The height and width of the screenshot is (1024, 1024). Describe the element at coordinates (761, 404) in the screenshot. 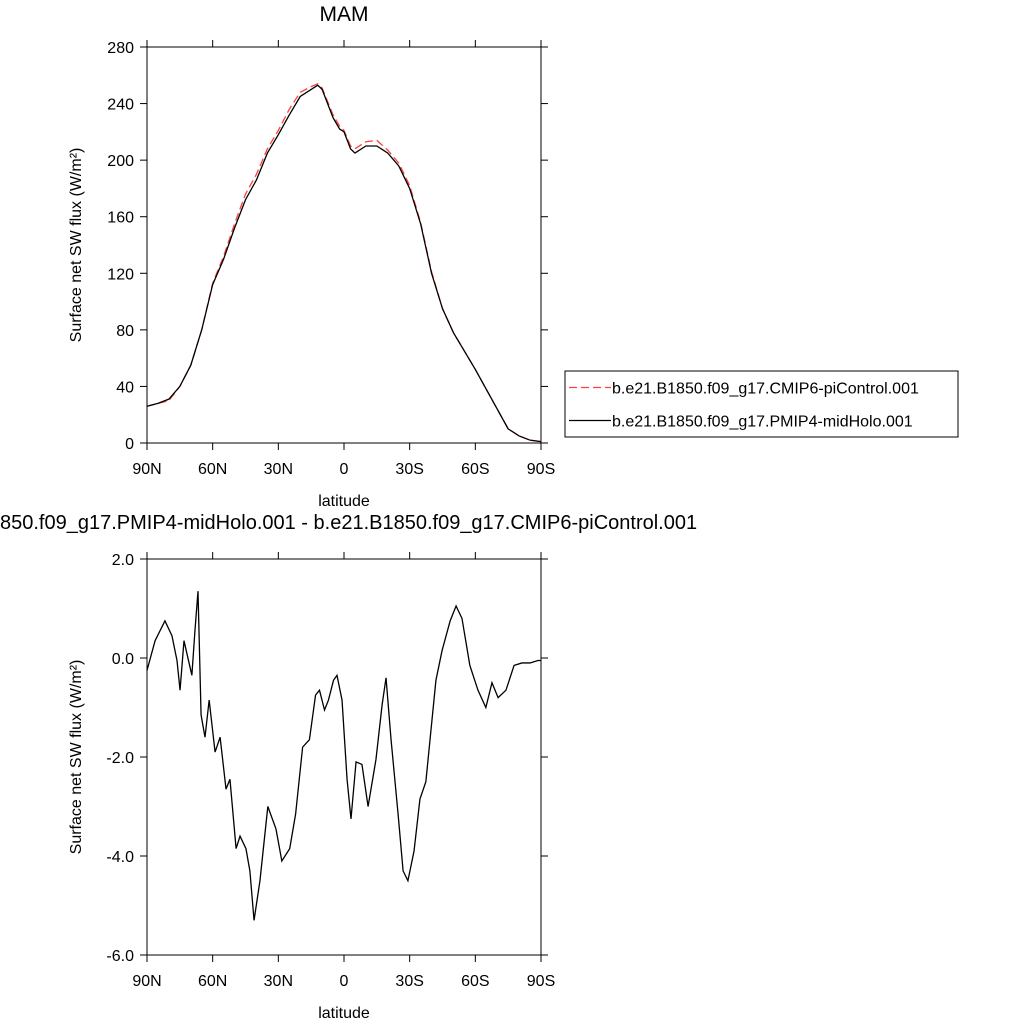

I see `legend-box` at that location.